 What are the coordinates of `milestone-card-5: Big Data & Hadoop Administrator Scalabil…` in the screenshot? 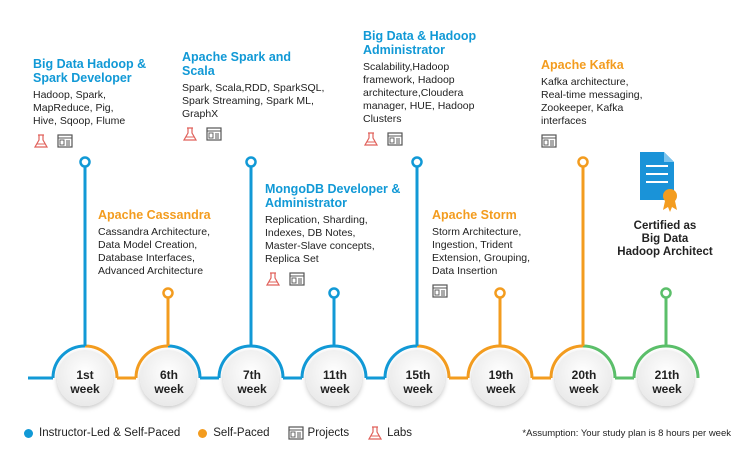 It's located at (428, 87).